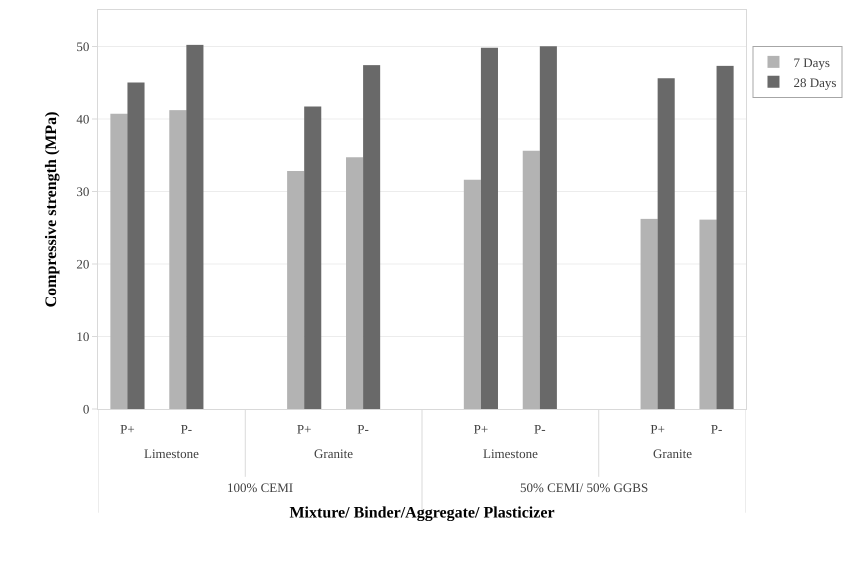 The image size is (852, 561). What do you see at coordinates (83, 336) in the screenshot?
I see `y-tick-label: 10` at bounding box center [83, 336].